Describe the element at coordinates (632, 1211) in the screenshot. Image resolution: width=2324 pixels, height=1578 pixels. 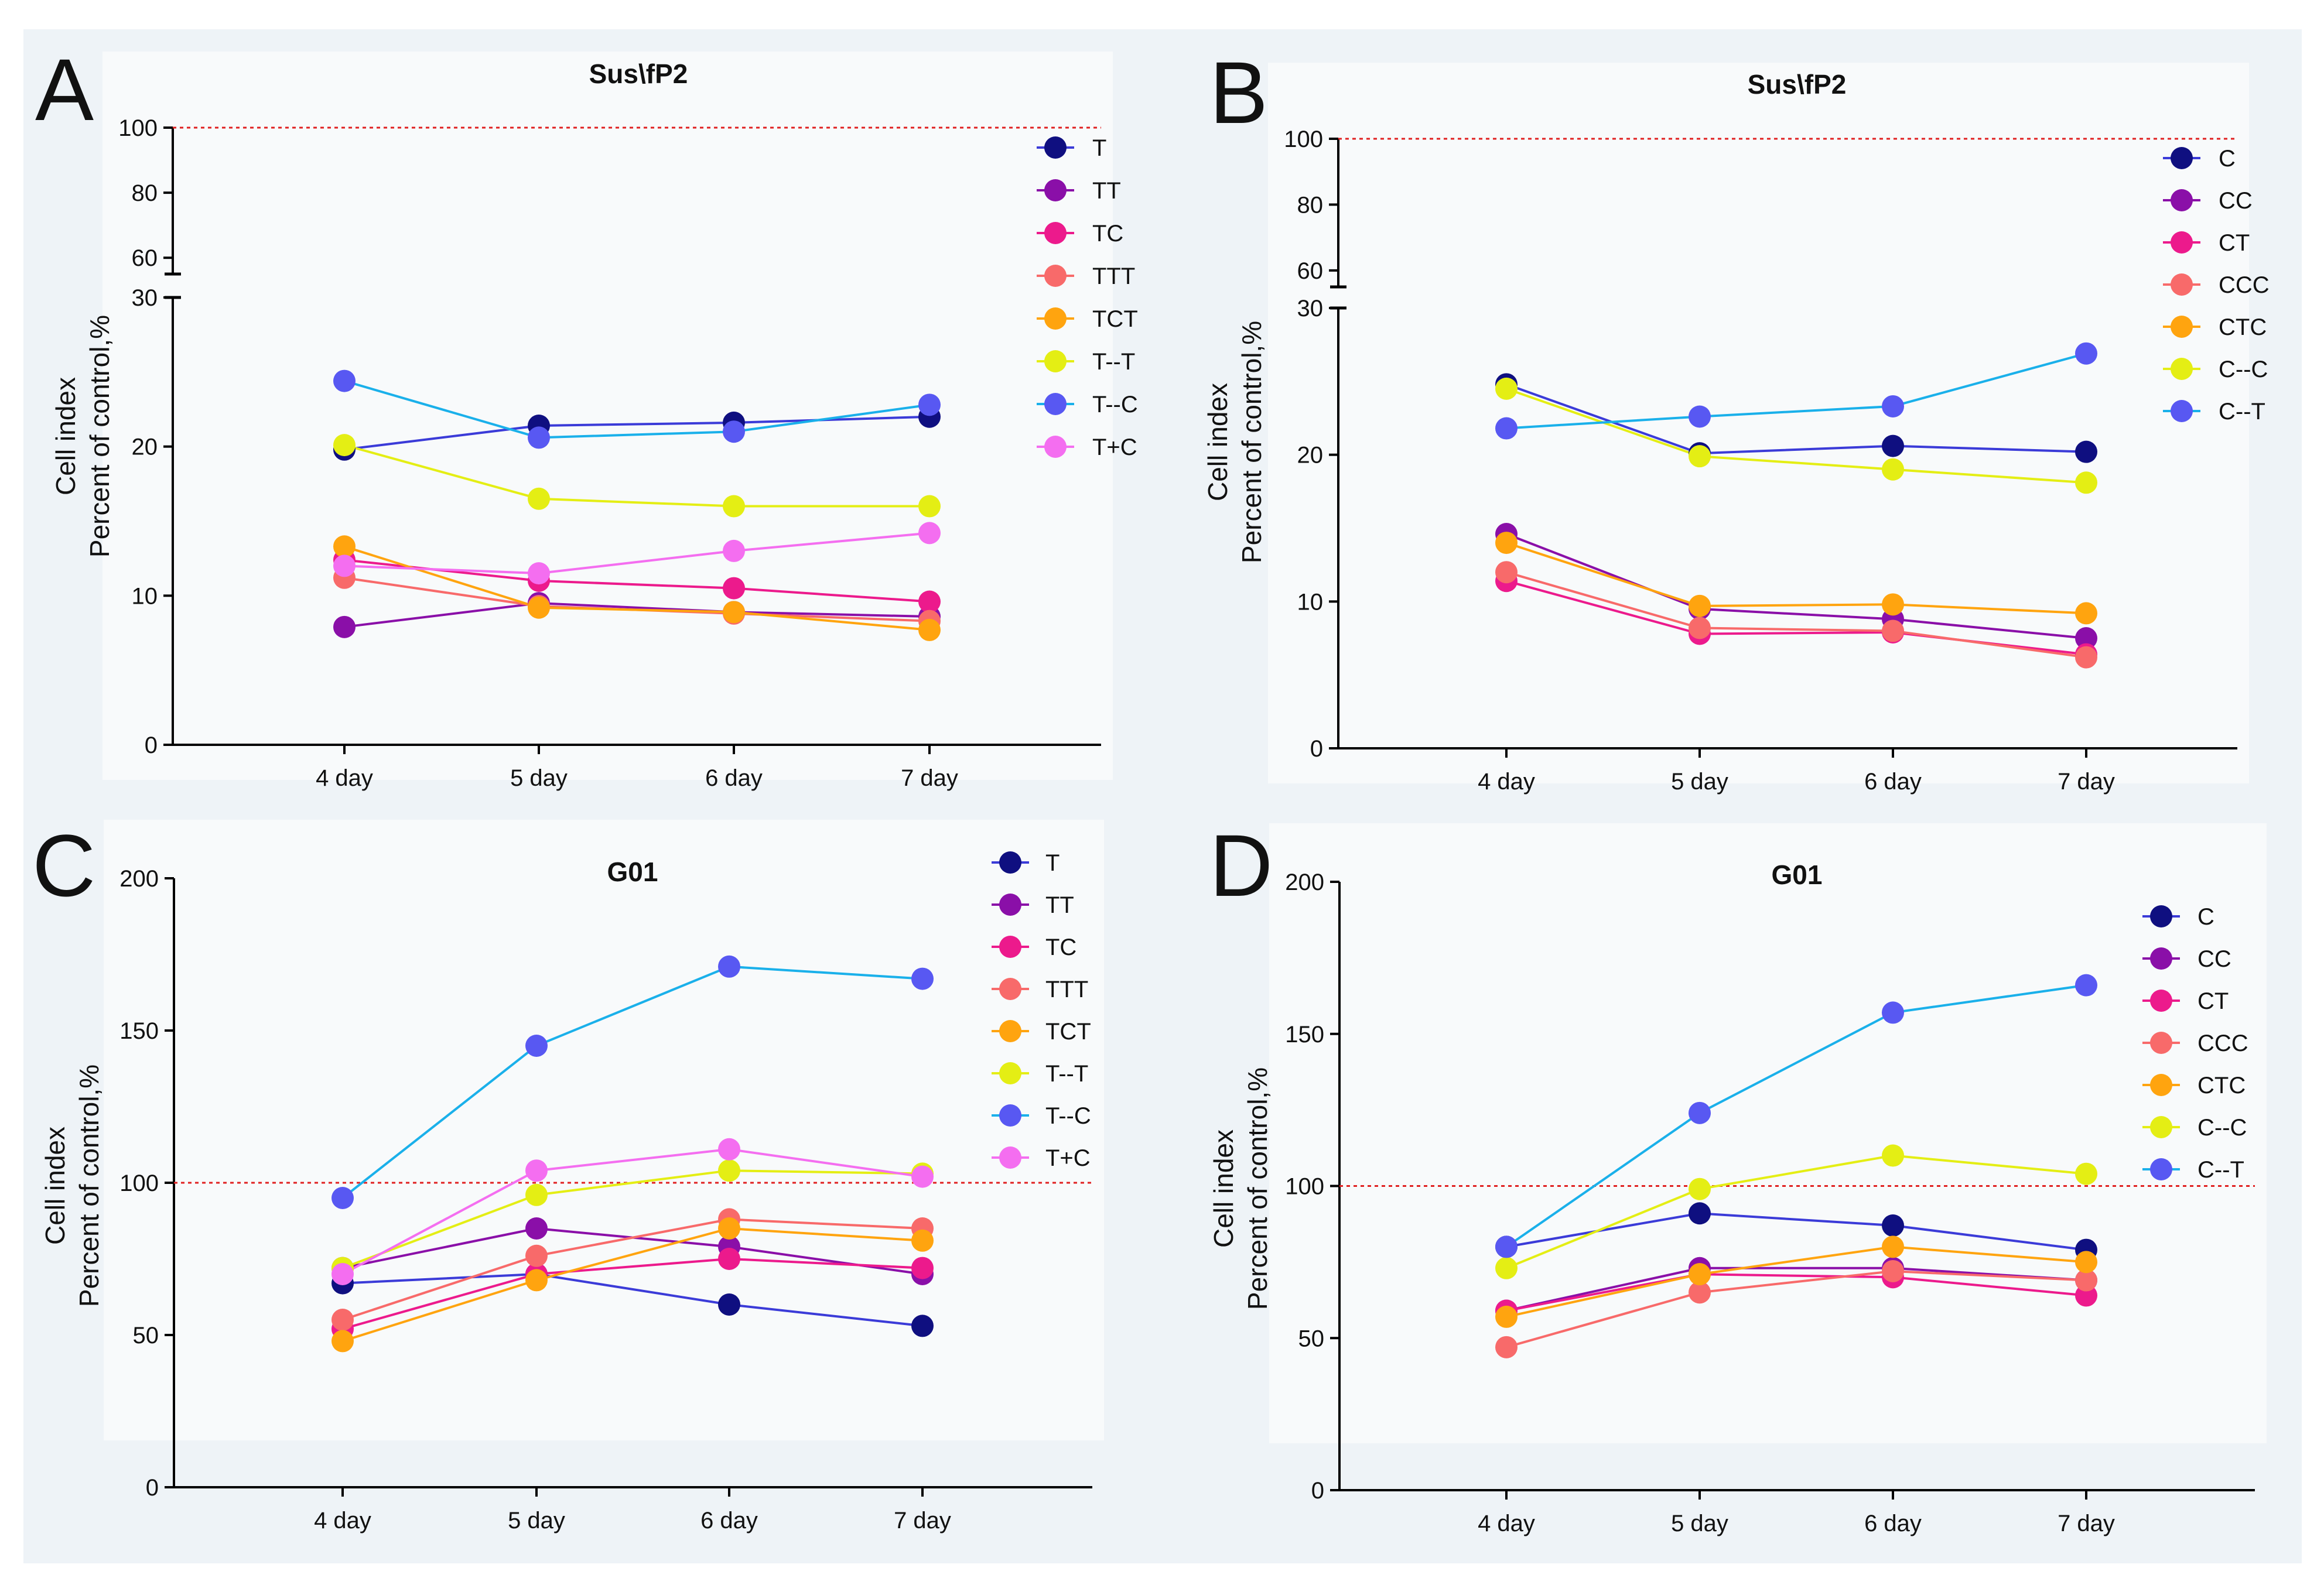
I see `panel-c-series-line-tplusc` at that location.